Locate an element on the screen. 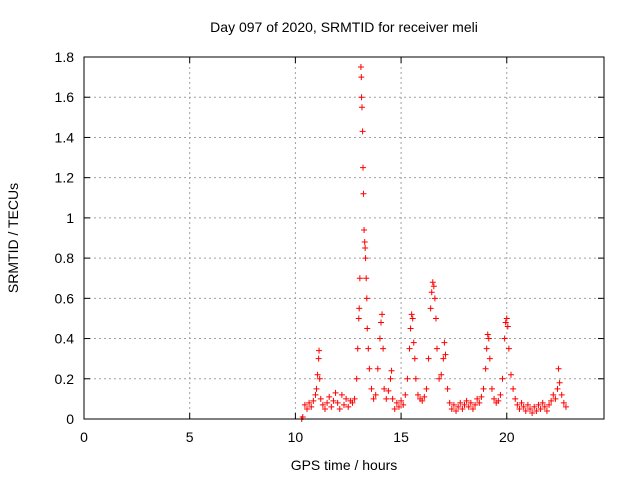  y-tick-label: 1.6 is located at coordinates (65, 97).